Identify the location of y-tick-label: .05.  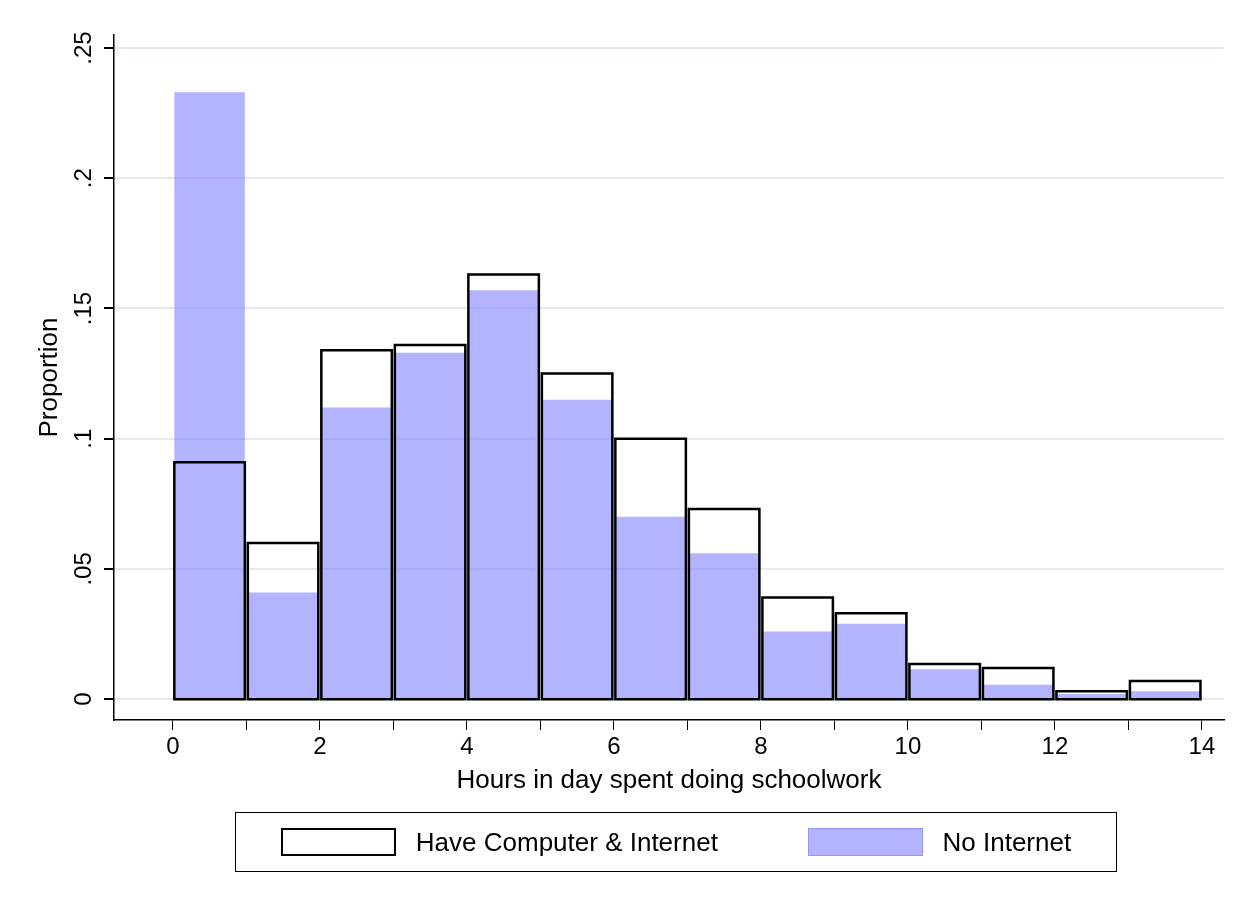
(82, 569).